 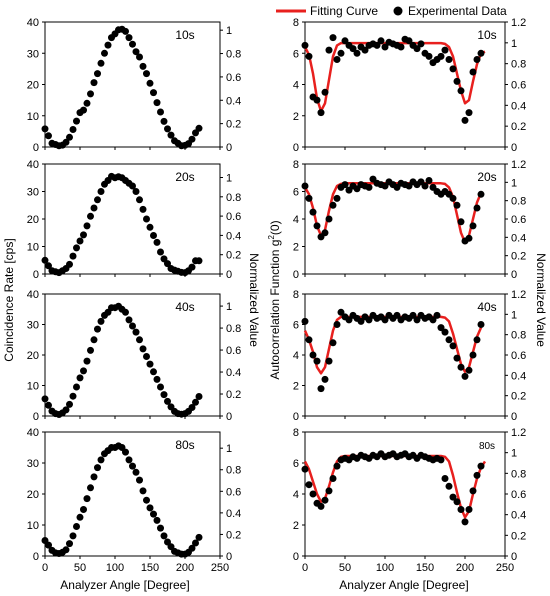 I want to click on right-y-axis-title-main: Autocorrelation Function g, so click(x=275, y=310).